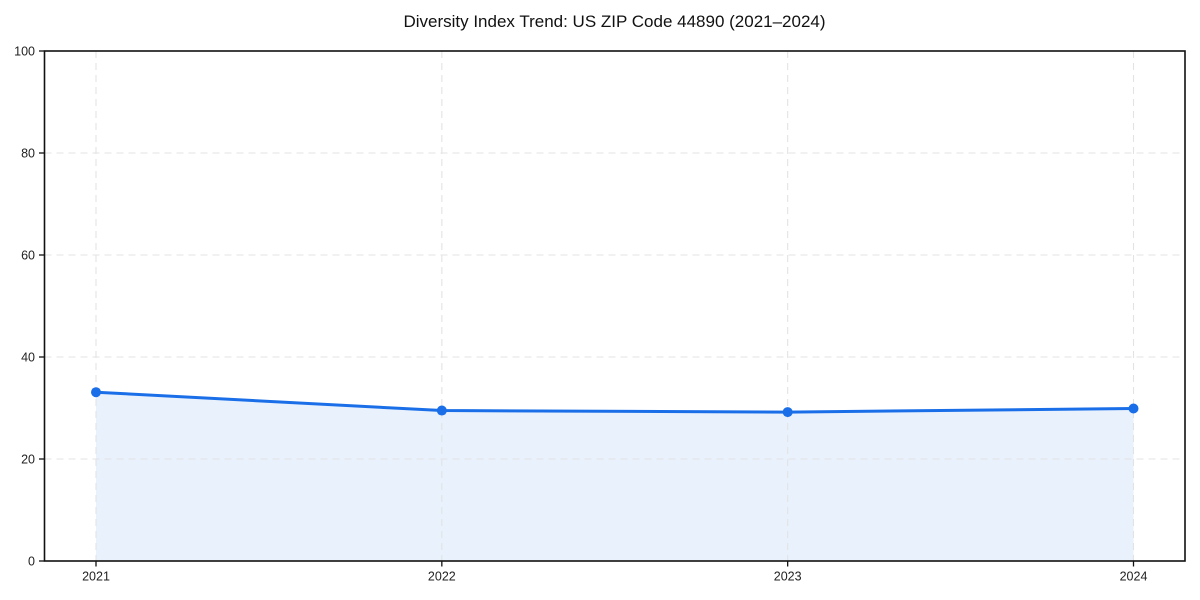  What do you see at coordinates (442, 577) in the screenshot?
I see `x-tick-label: 2022` at bounding box center [442, 577].